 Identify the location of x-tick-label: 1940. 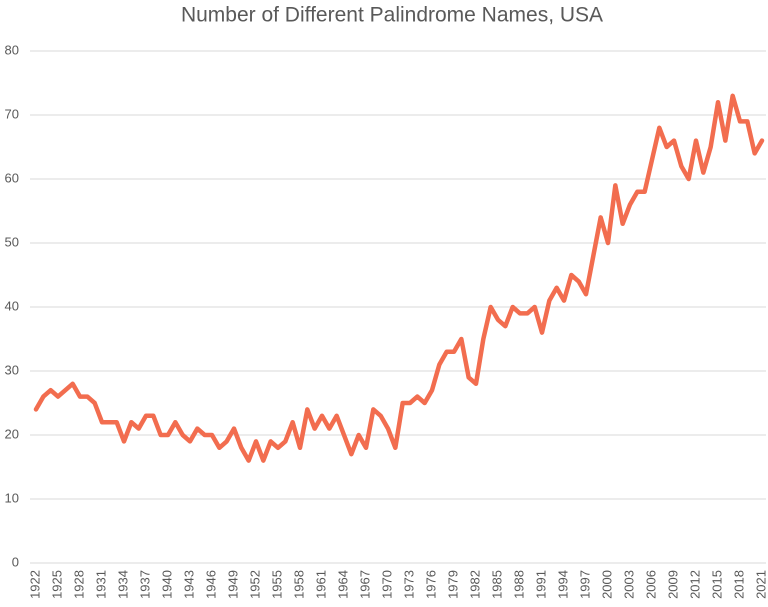
(166, 584).